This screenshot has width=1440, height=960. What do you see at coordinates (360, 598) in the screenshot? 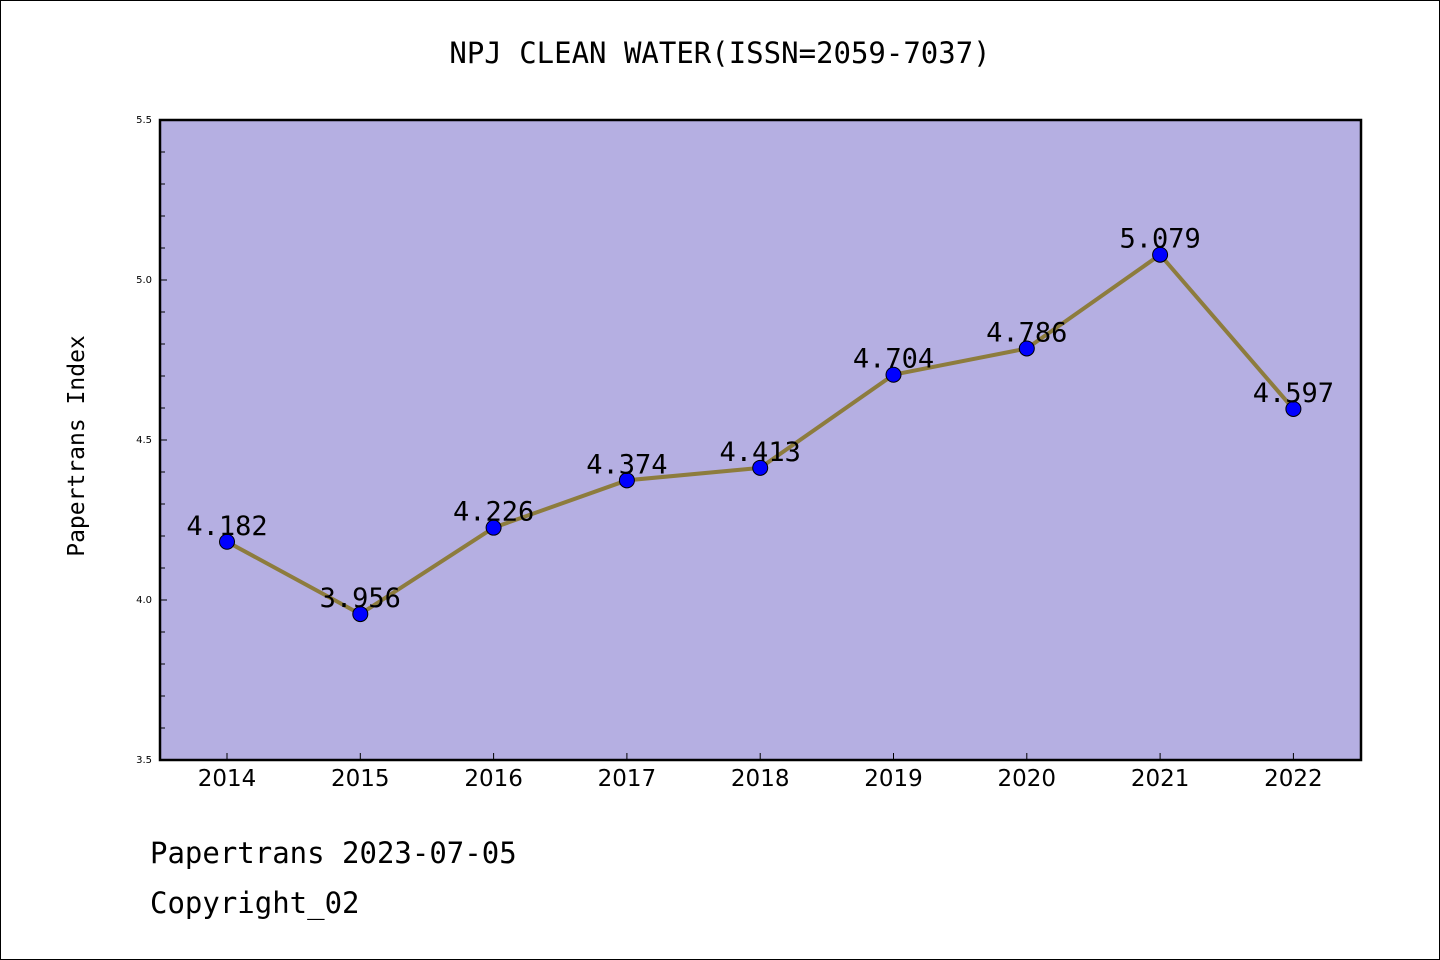
I see `data-label-2015: 3.956` at bounding box center [360, 598].